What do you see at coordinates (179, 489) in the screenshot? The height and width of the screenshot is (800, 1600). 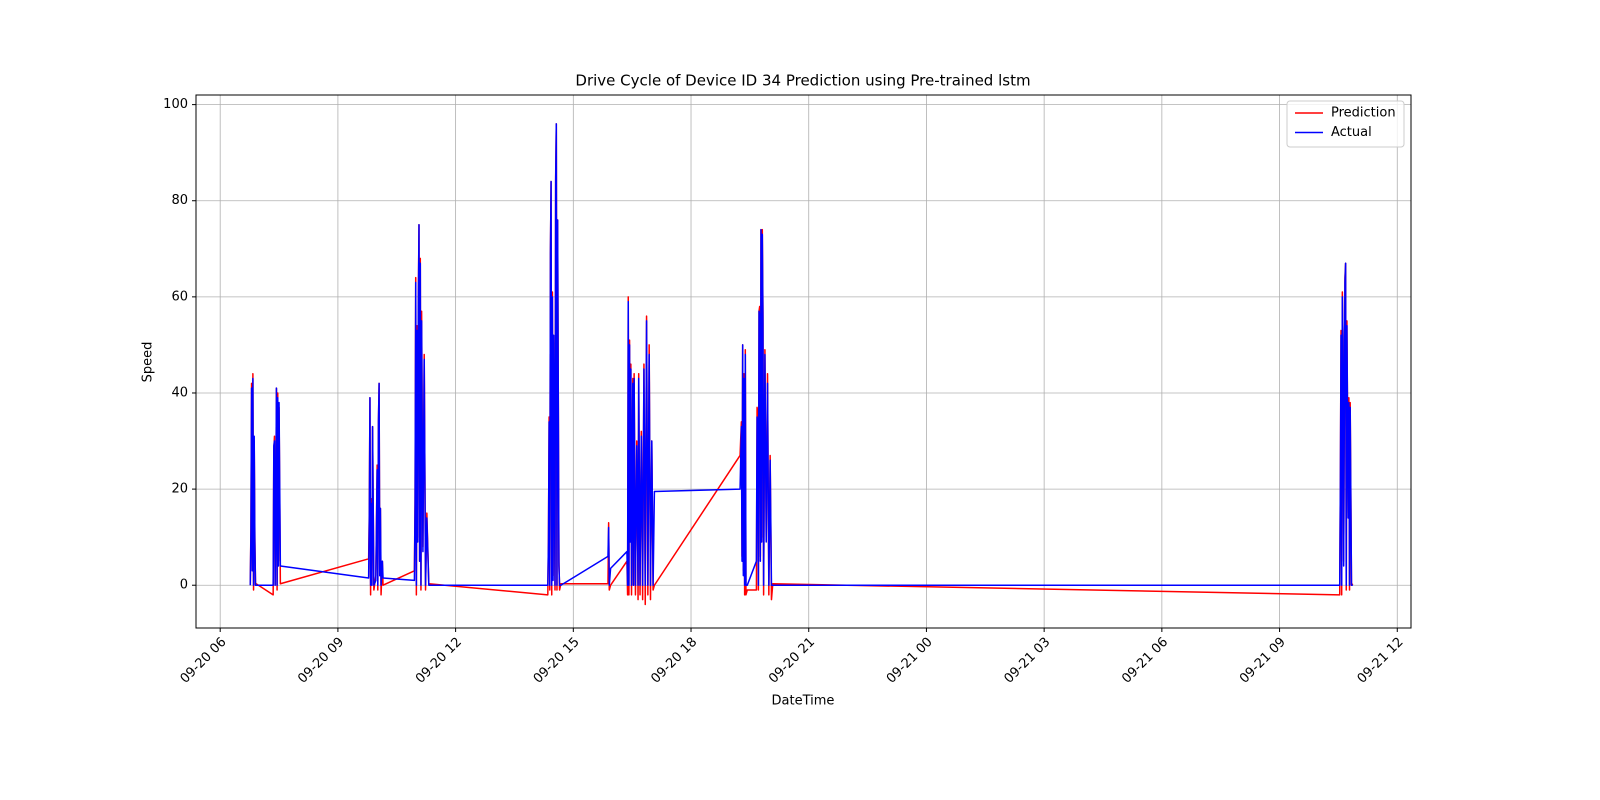 I see `y-tick-label: 20` at bounding box center [179, 489].